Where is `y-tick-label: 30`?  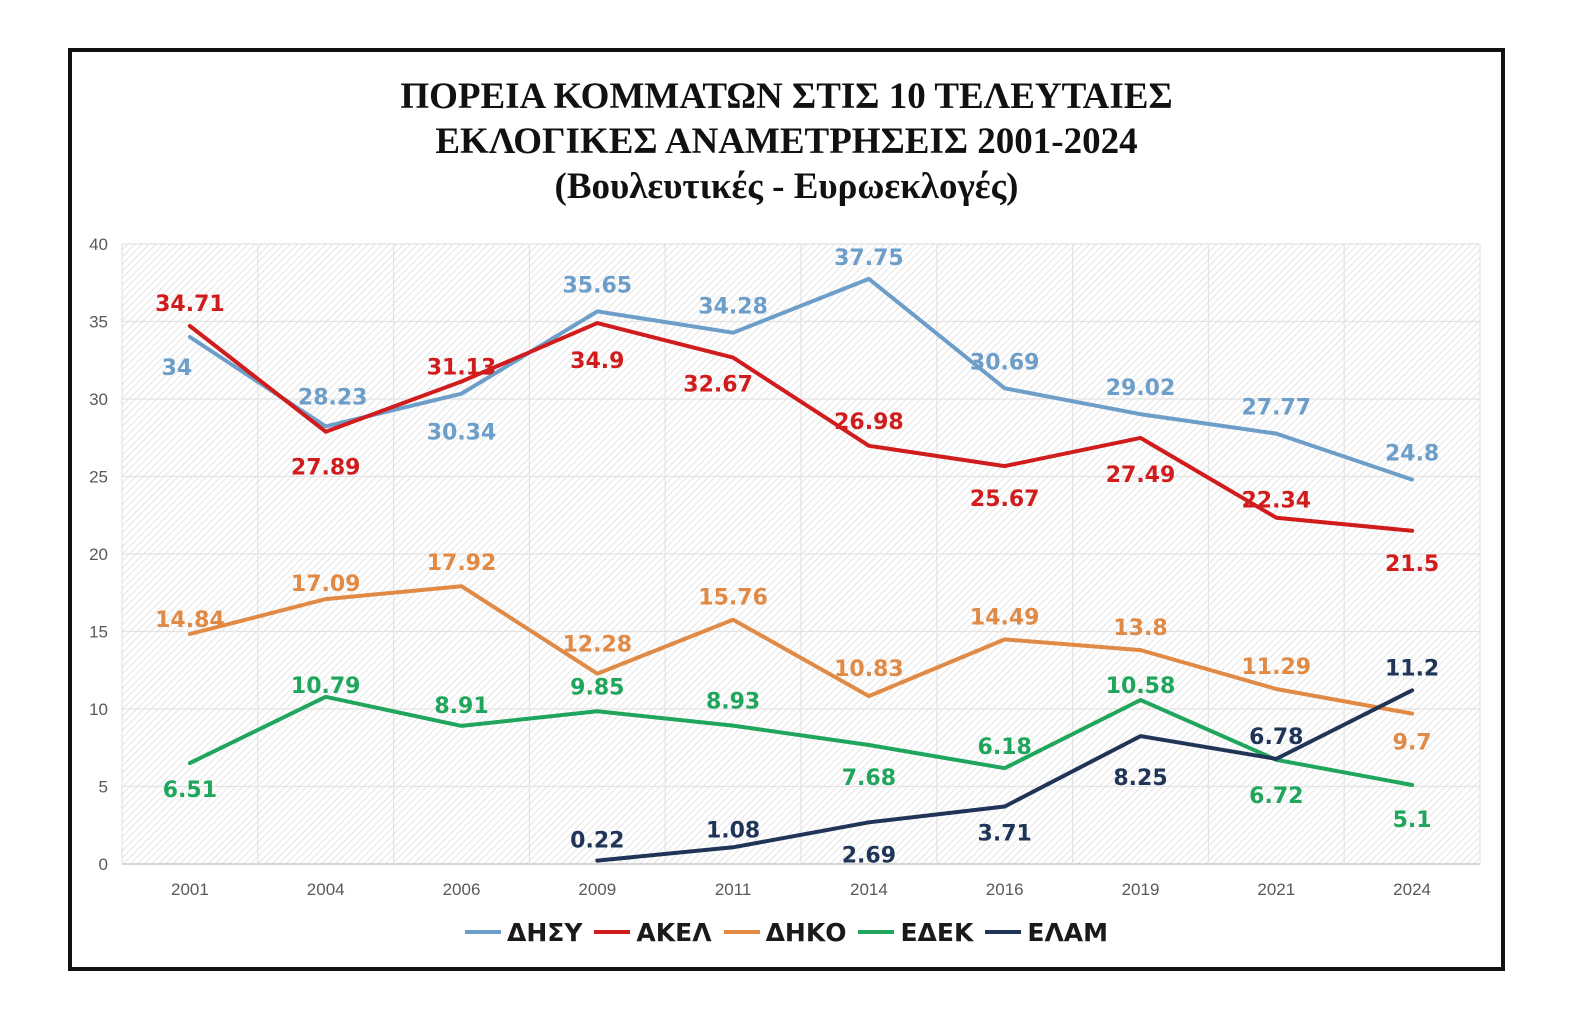 y-tick-label: 30 is located at coordinates (98, 399).